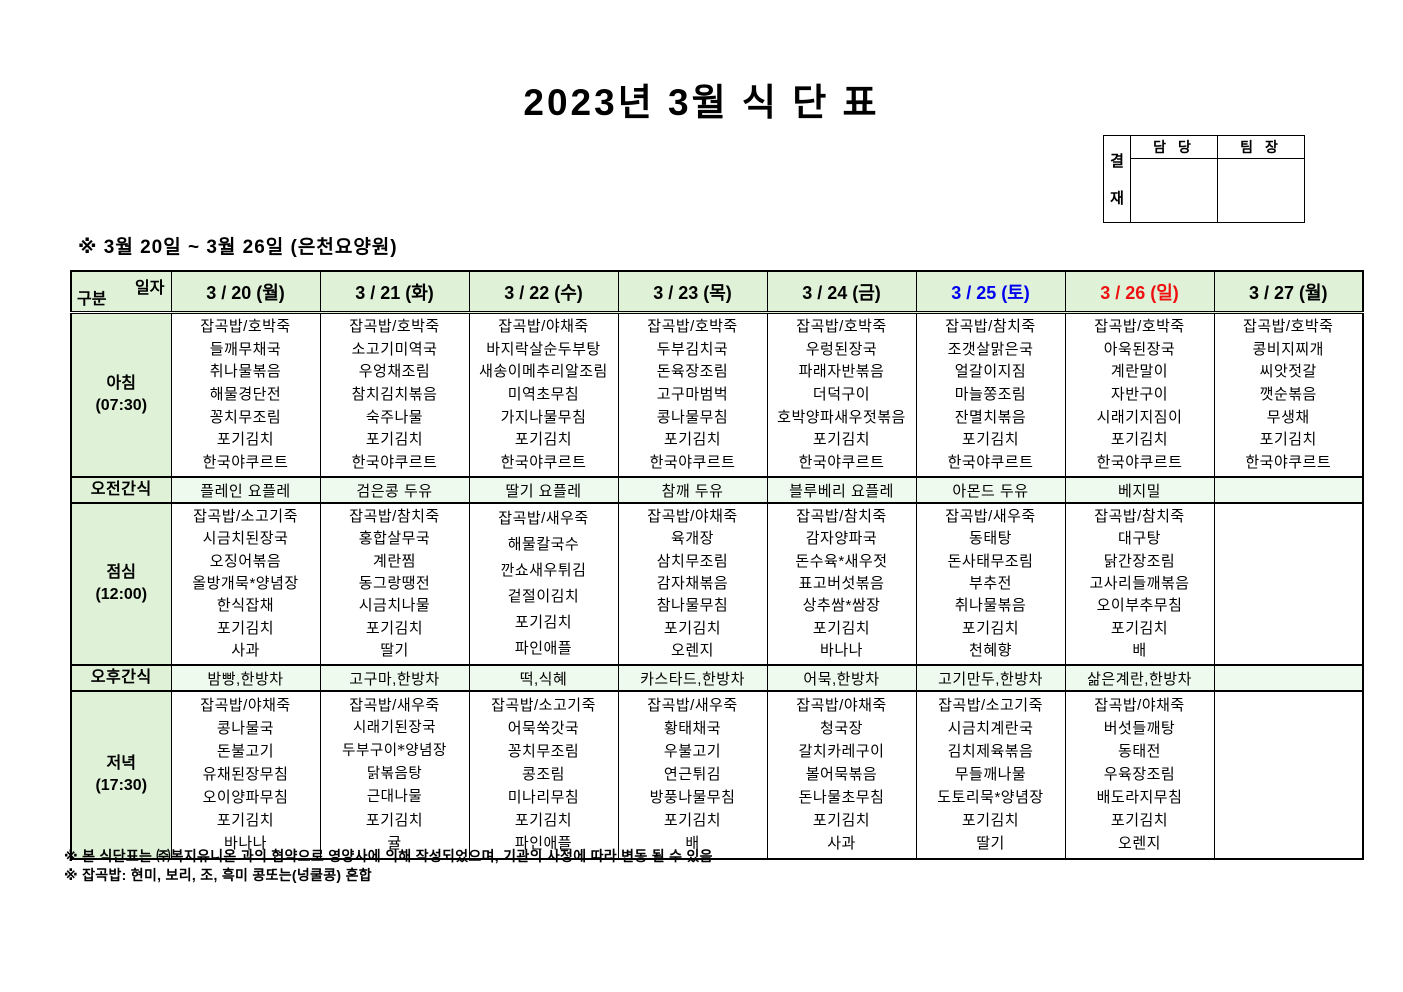  What do you see at coordinates (245, 394) in the screenshot?
I see `cell-breakfast-day-0: 잡곡밥/호박죽 들깨무채국 취나물볶음 해물경단전 꽁치무조림 포기김치 한국야쿠르트` at bounding box center [245, 394].